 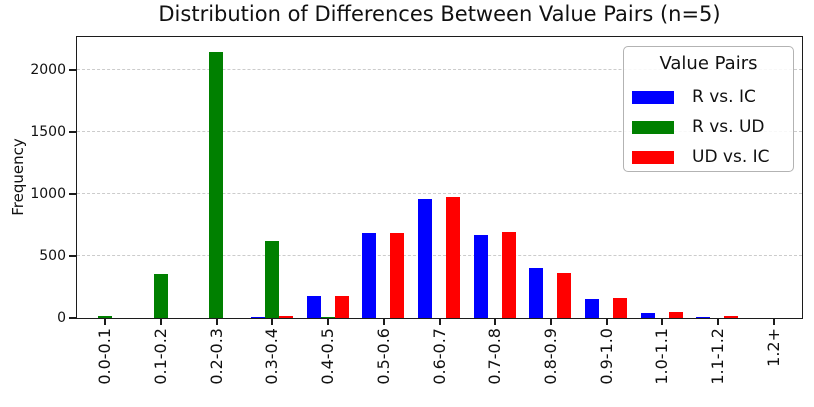 What do you see at coordinates (439, 356) in the screenshot?
I see `x-tick-label: 0.6-0.7` at bounding box center [439, 356].